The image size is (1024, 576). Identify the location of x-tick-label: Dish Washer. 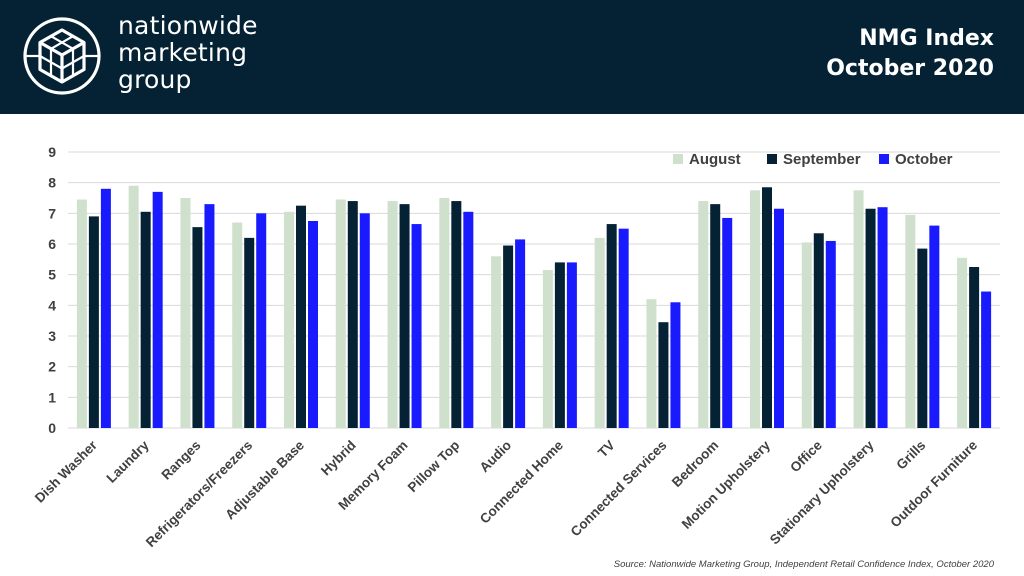
(66, 471).